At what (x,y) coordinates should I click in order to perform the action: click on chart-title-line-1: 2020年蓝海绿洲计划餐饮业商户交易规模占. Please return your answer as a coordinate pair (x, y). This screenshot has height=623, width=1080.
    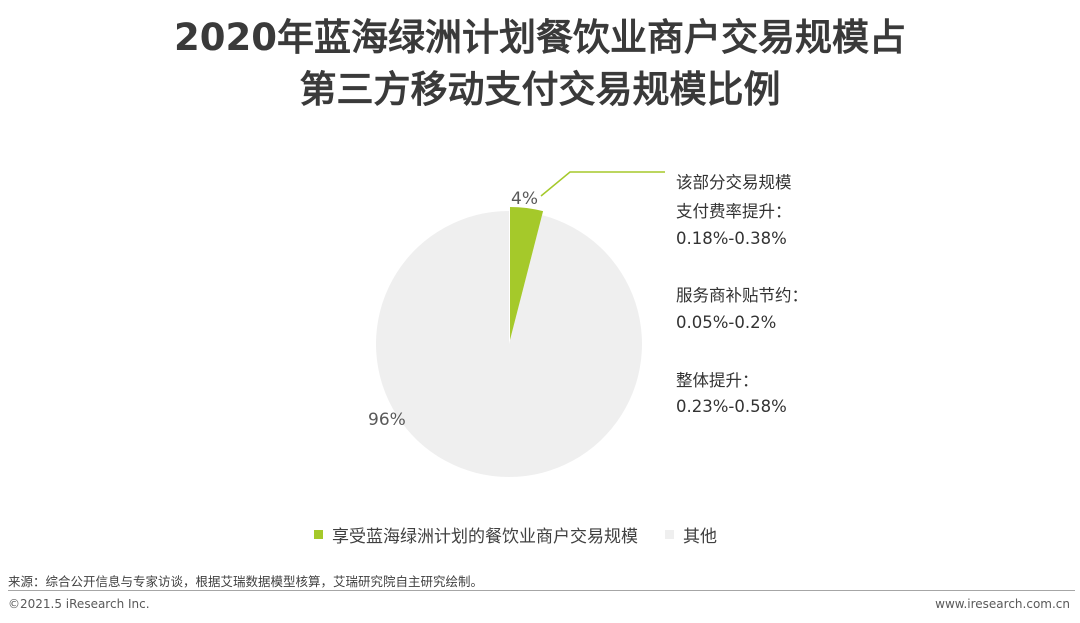
    Looking at the image, I should click on (540, 37).